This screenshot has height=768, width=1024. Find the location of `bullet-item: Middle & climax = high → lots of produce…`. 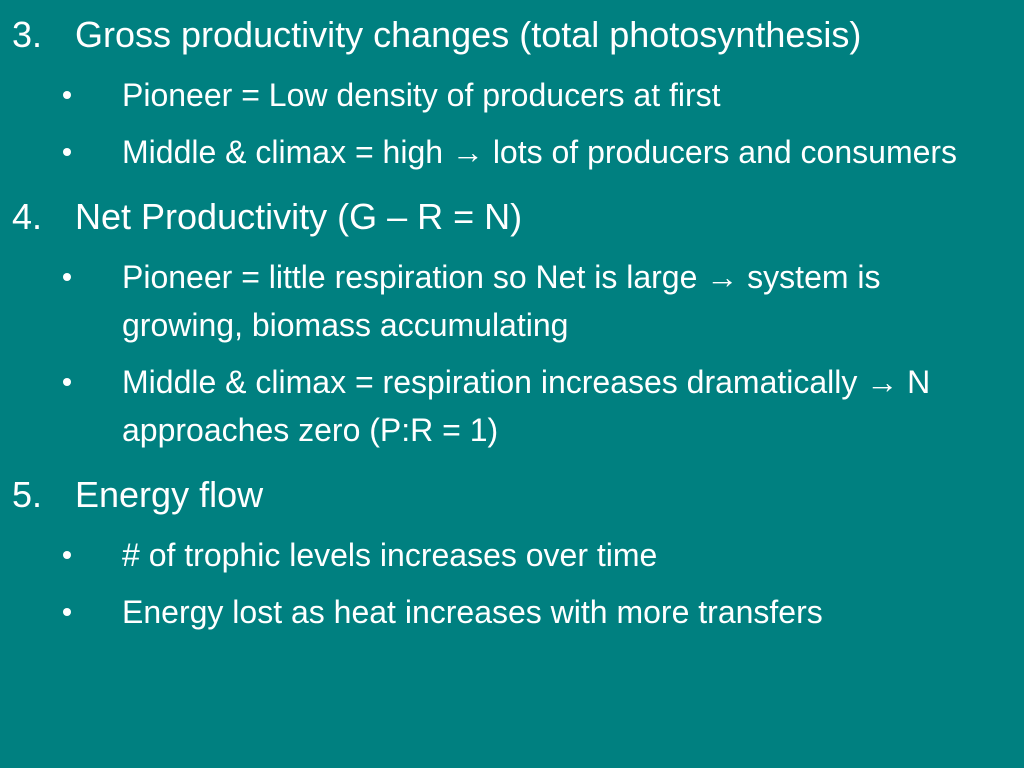

bullet-item: Middle & climax = high → lots of produce… is located at coordinates (512, 152).